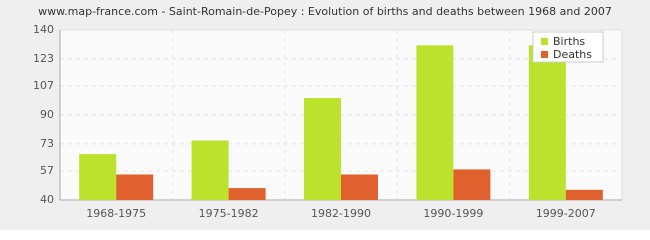 The width and height of the screenshot is (650, 240). Describe the element at coordinates (341, 213) in the screenshot. I see `x-tick-label: 1982-1990` at that location.